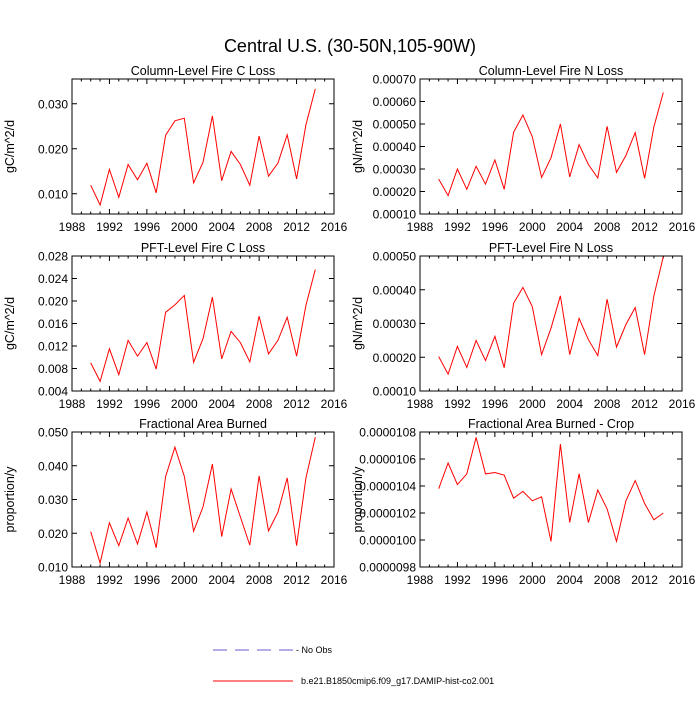  What do you see at coordinates (551, 424) in the screenshot?
I see `chart-title: Fractional Area Burned - Crop` at bounding box center [551, 424].